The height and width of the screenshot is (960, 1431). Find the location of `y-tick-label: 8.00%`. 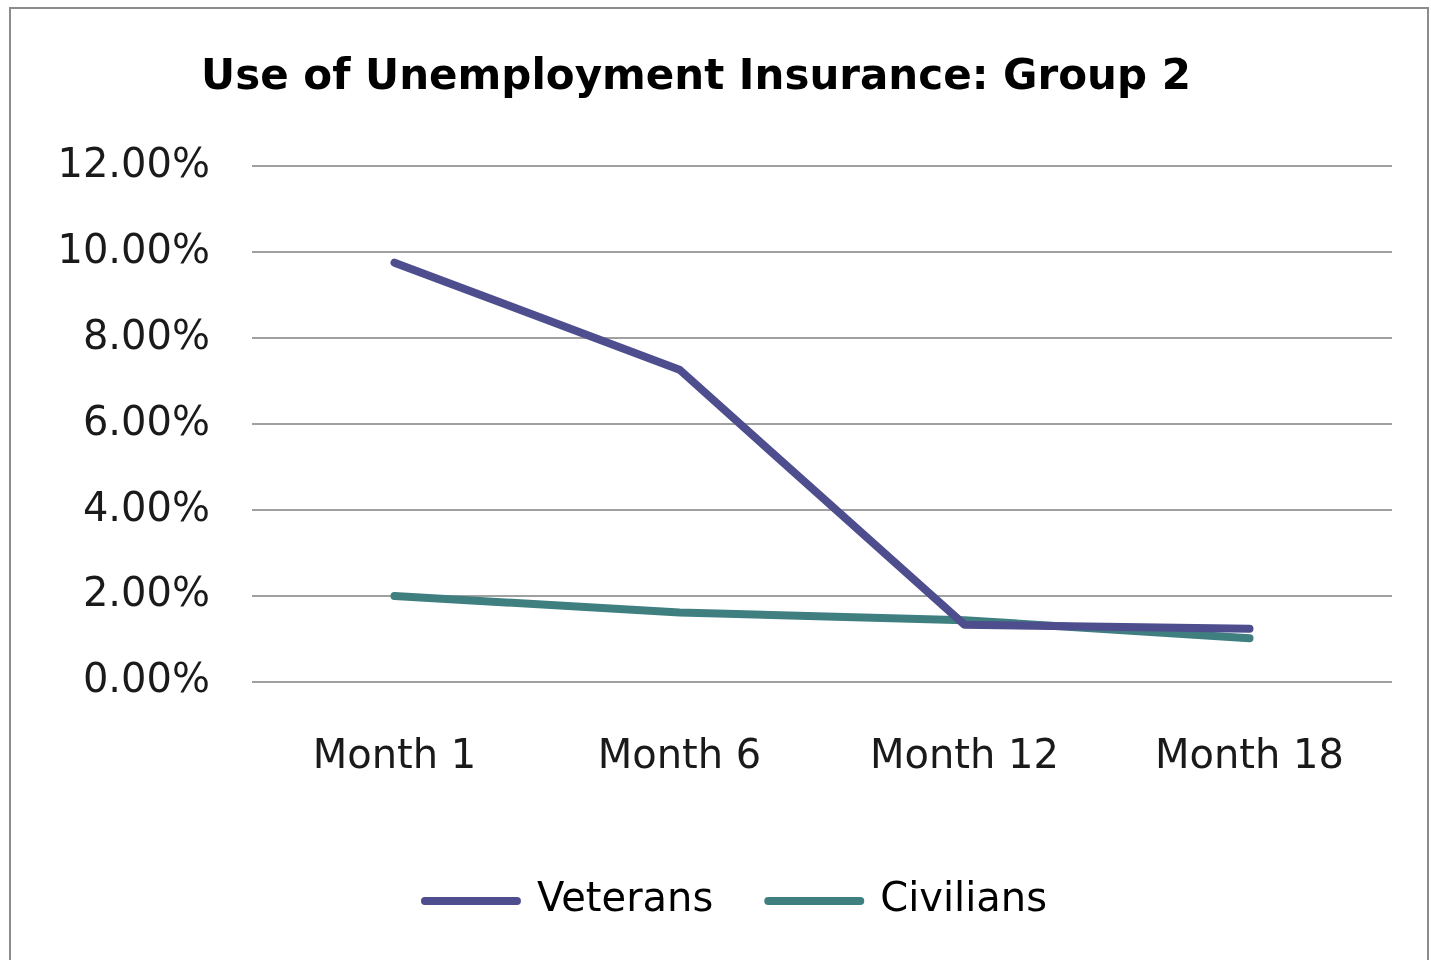

y-tick-label: 8.00% is located at coordinates (146, 334).